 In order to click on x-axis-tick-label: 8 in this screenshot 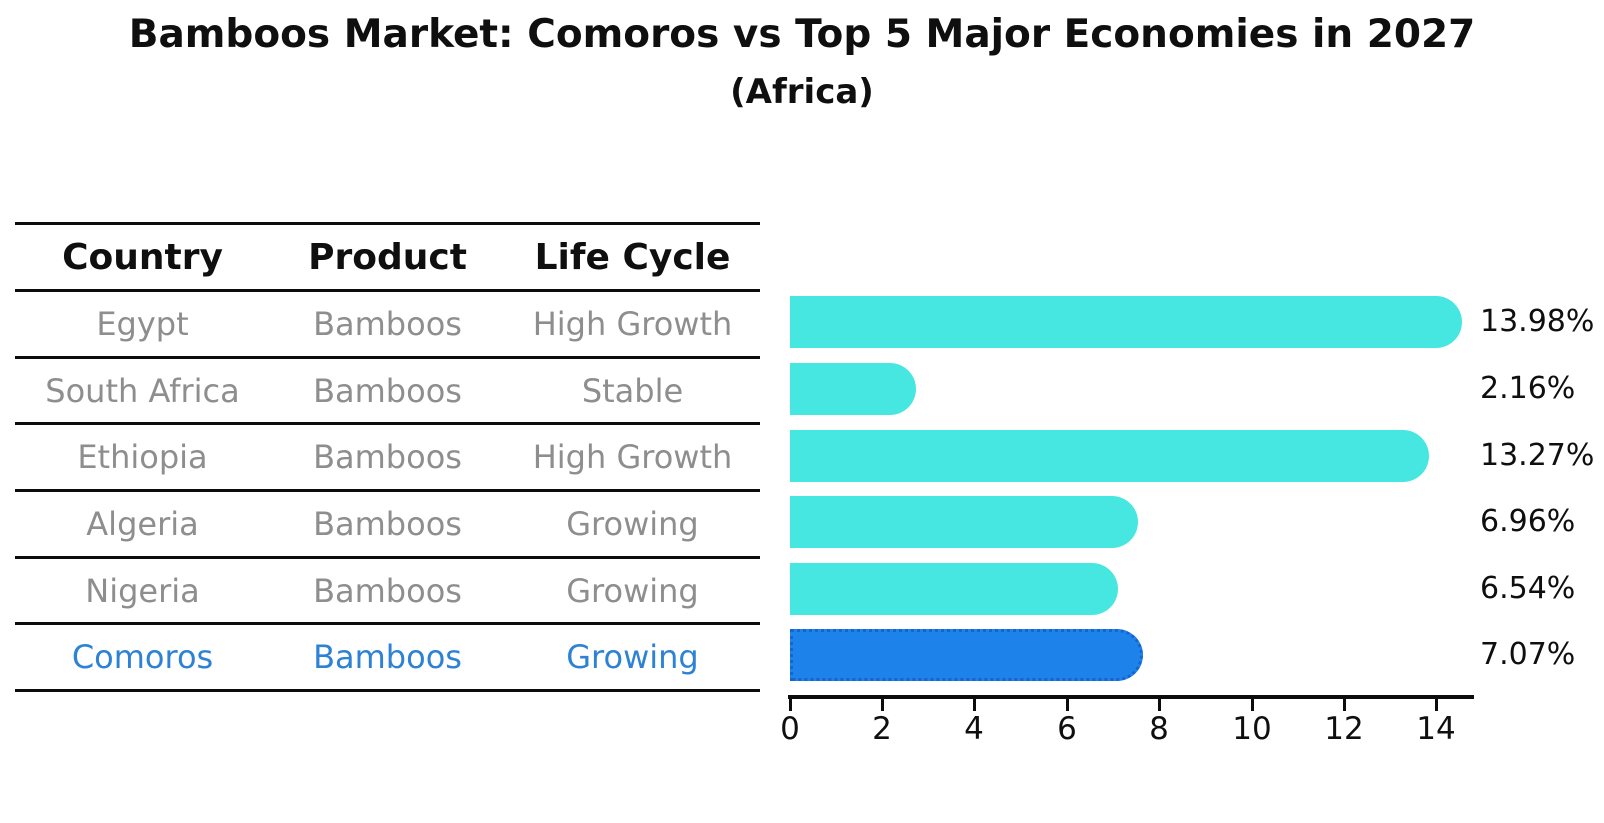, I will do `click(1159, 729)`.